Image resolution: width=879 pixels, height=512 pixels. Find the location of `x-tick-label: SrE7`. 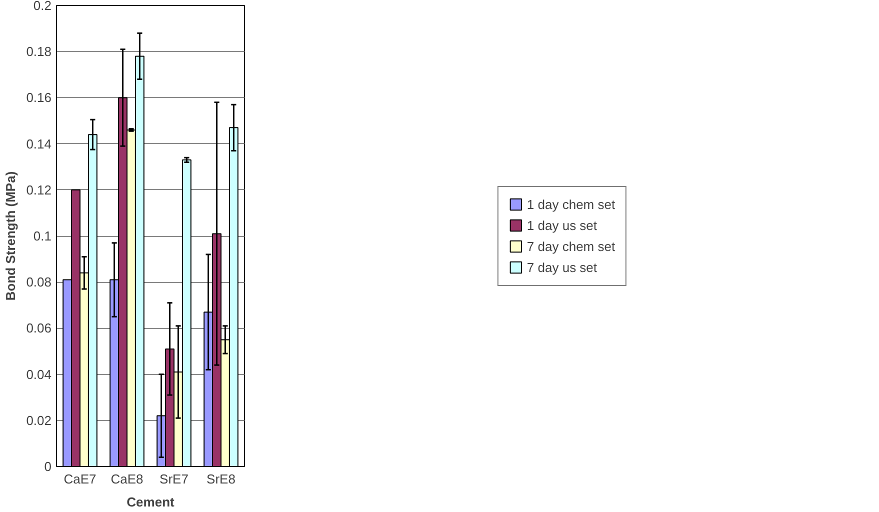

x-tick-label: SrE7 is located at coordinates (174, 479).